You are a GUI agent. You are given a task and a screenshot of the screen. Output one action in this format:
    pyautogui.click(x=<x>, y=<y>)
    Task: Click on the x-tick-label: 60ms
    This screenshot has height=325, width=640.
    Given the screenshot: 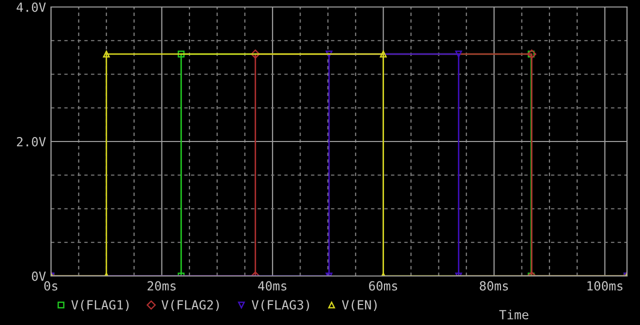 What is the action you would take?
    pyautogui.click(x=383, y=286)
    